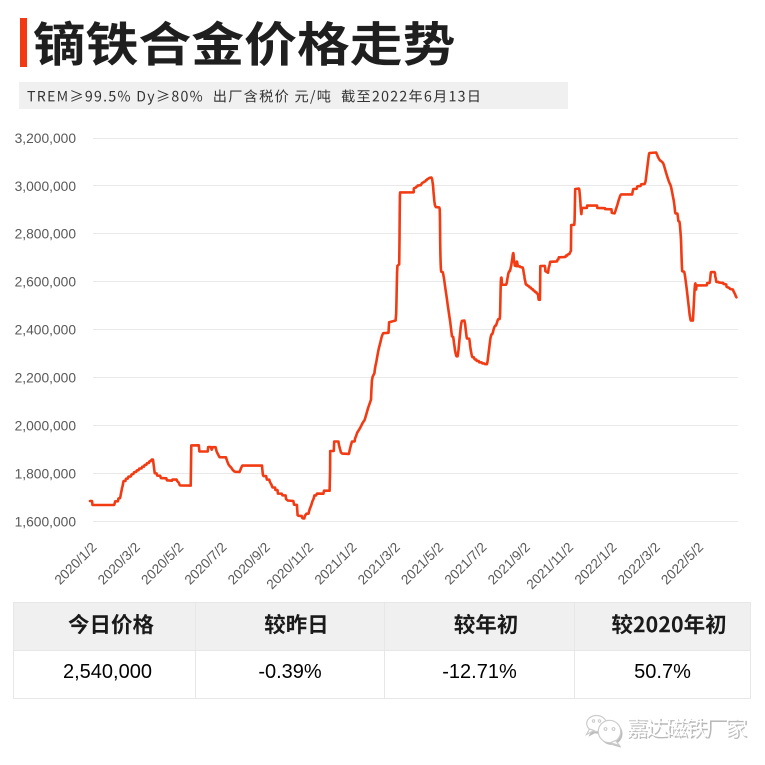 The image size is (765, 765). Describe the element at coordinates (466, 564) in the screenshot. I see `svg-text: 2021/7/2` at that location.